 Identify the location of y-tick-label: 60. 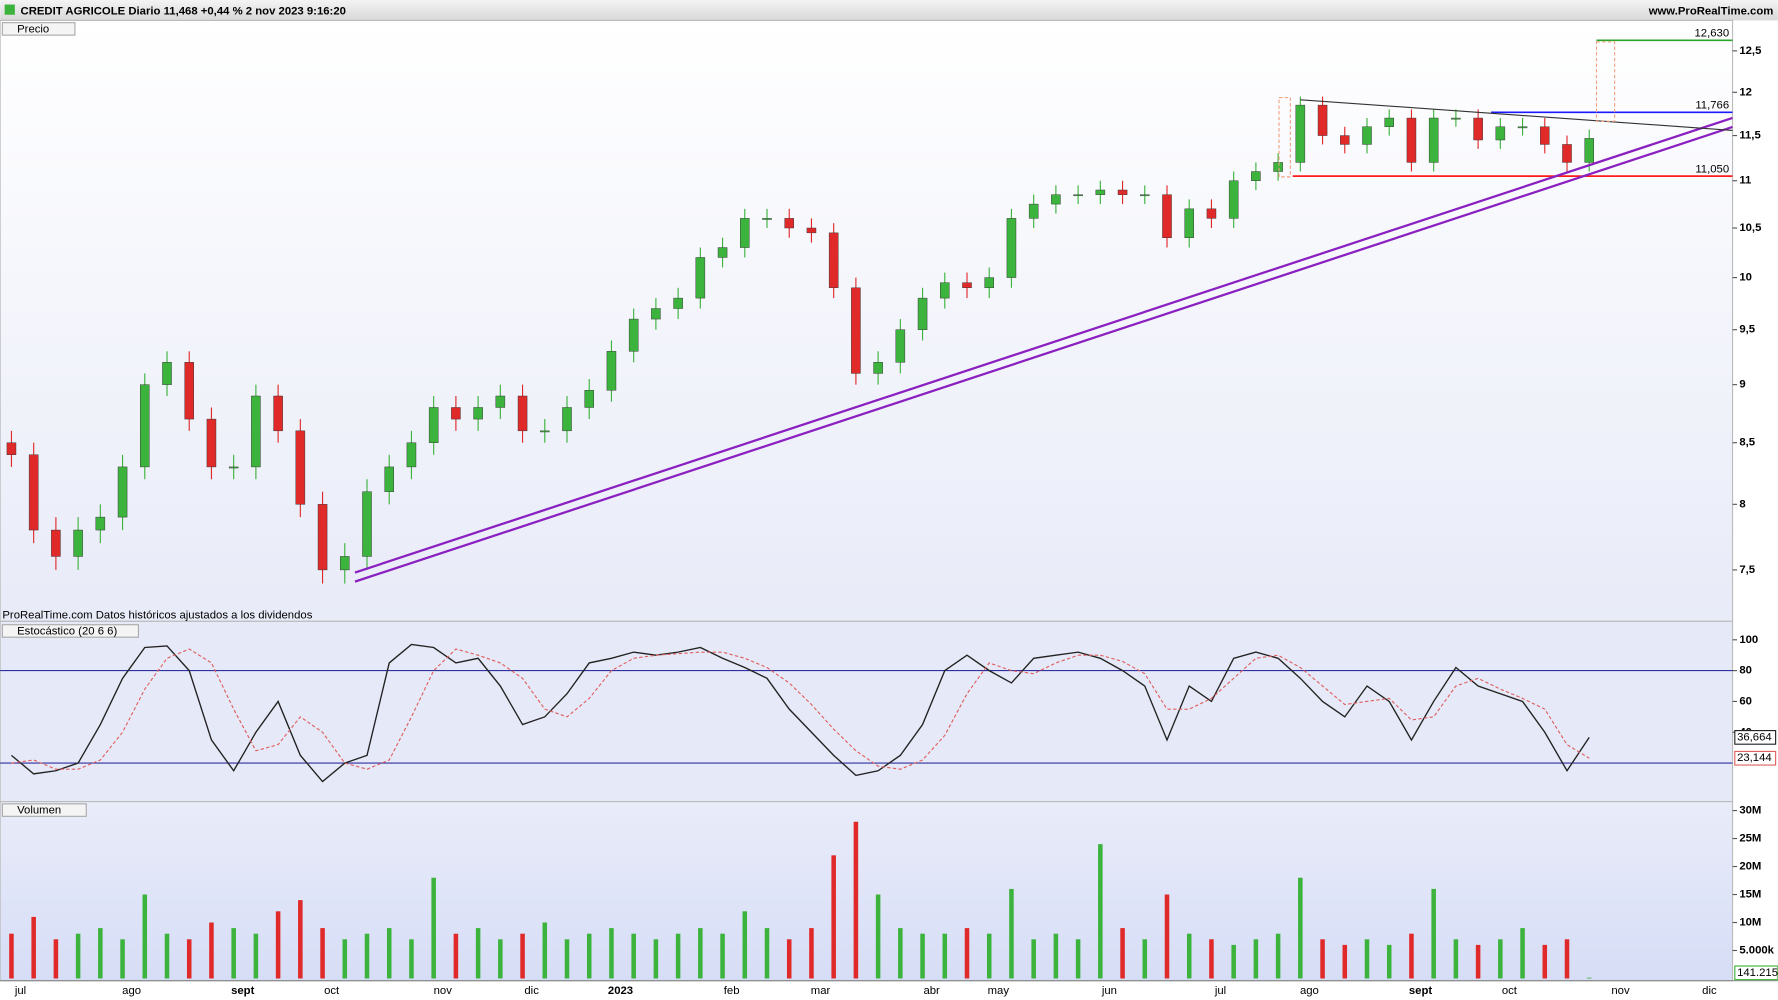
(1745, 701).